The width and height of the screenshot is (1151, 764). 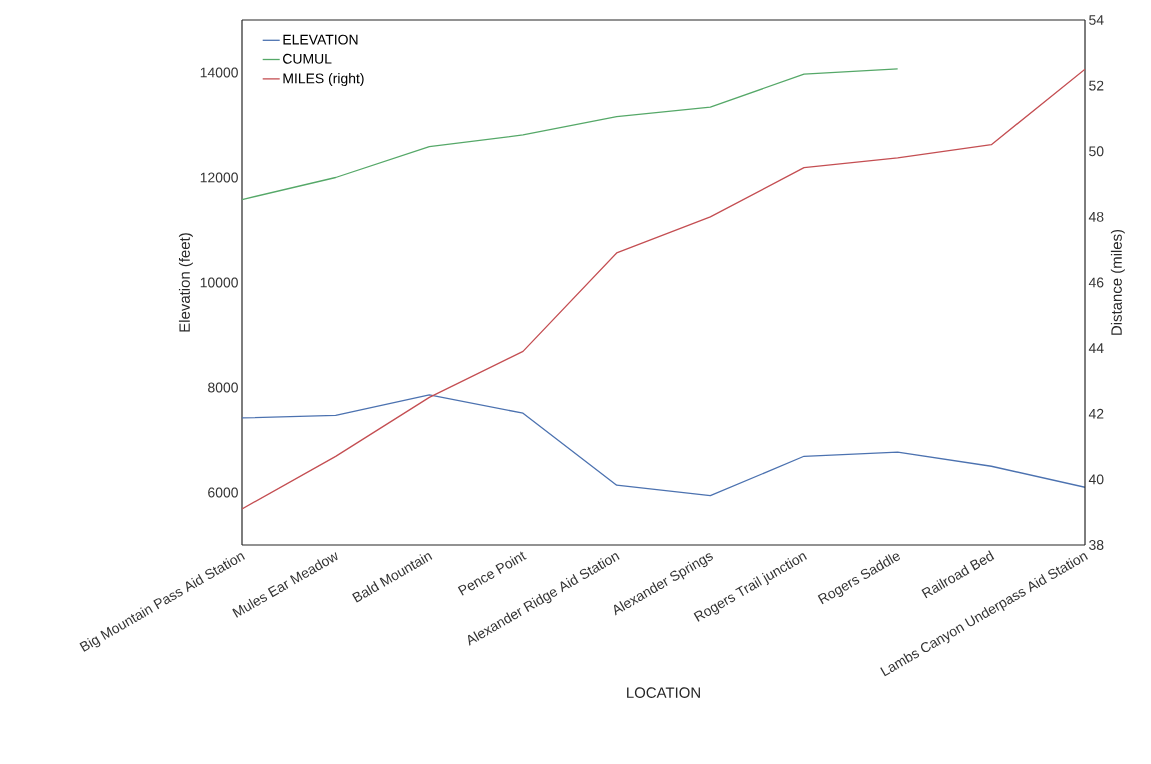 I want to click on legend-label: ELEVATION, so click(x=320, y=39).